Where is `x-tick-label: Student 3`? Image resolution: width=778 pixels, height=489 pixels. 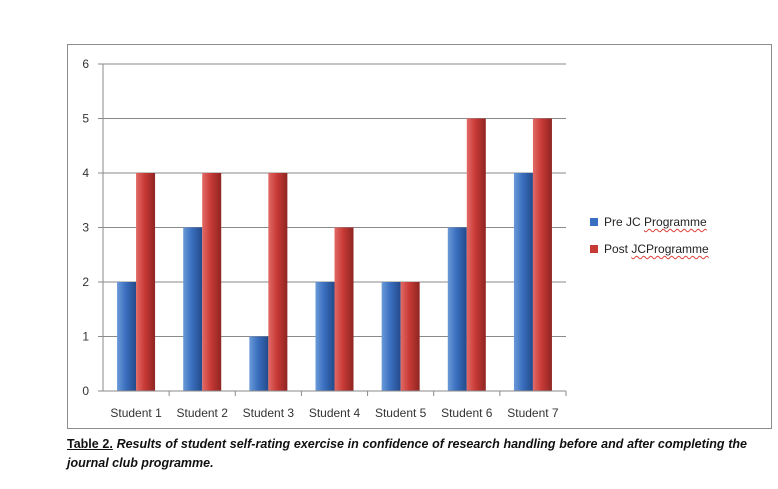
x-tick-label: Student 3 is located at coordinates (269, 413).